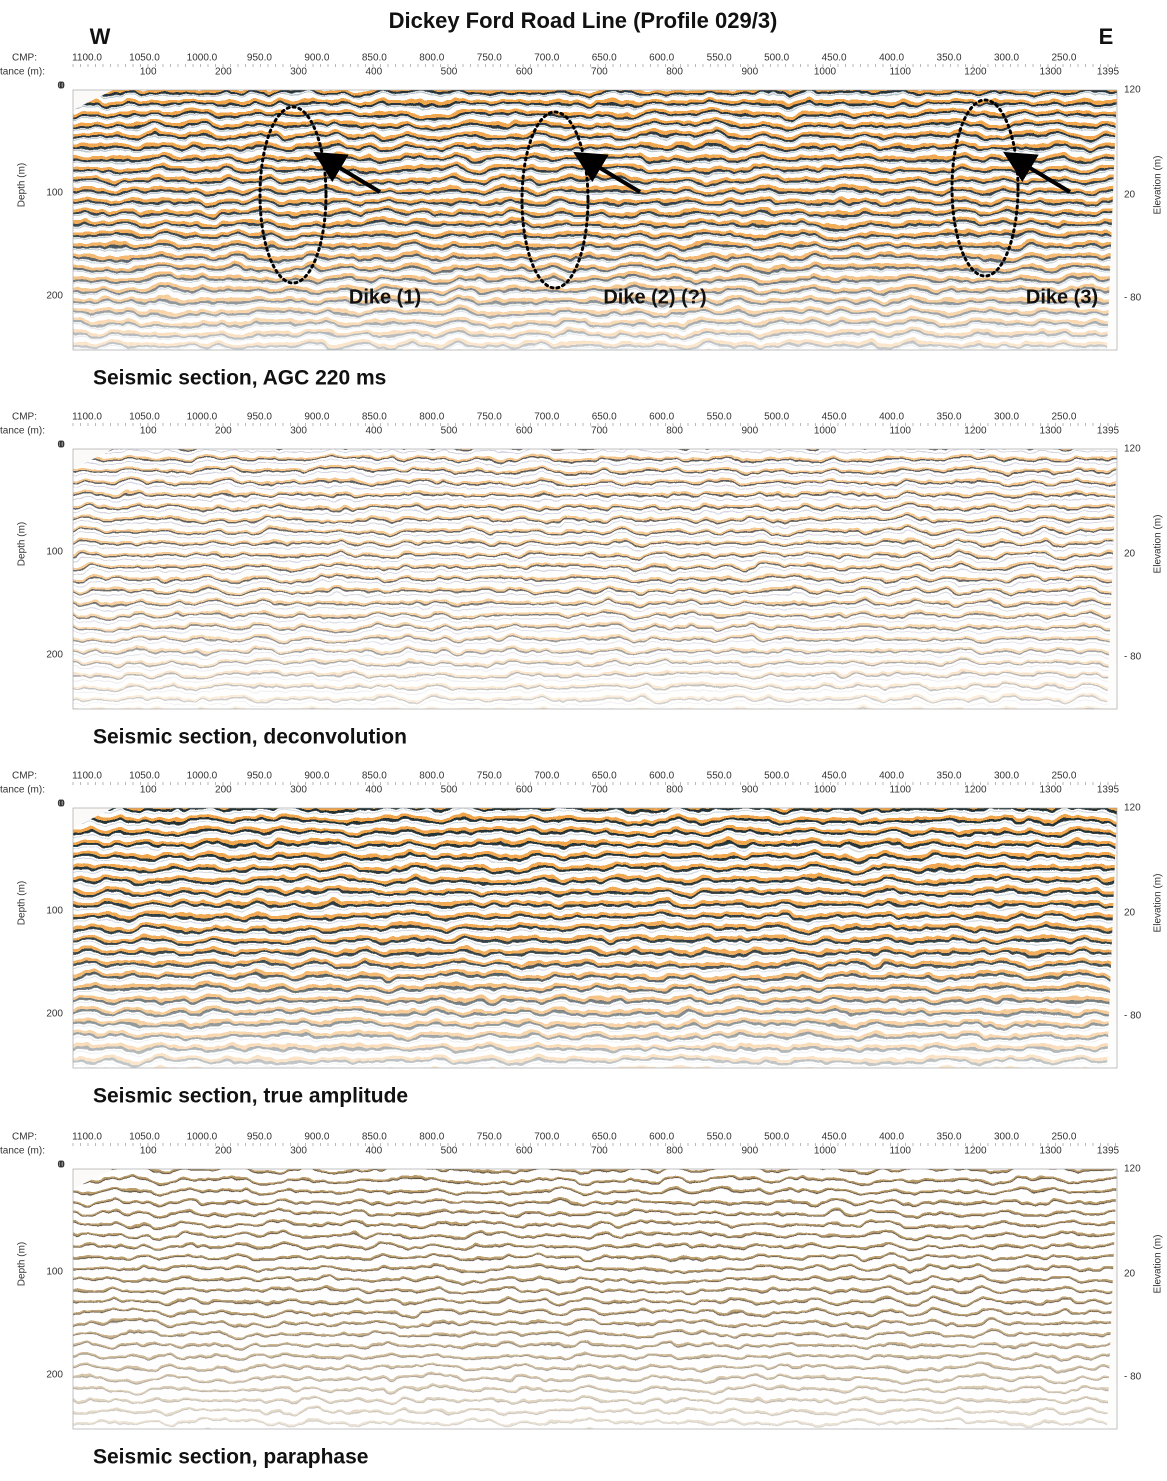 This screenshot has height=1481, width=1167. What do you see at coordinates (1133, 1016) in the screenshot?
I see `elevation-tick-label: - 80` at bounding box center [1133, 1016].